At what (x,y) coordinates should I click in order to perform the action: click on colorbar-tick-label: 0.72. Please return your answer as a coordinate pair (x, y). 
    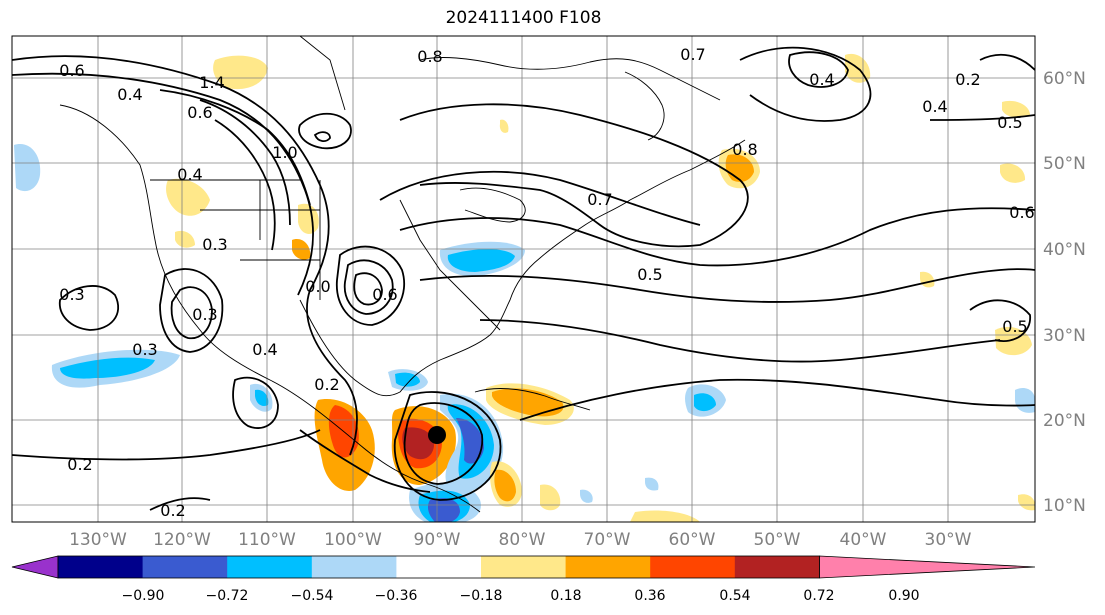
    Looking at the image, I should click on (818, 596).